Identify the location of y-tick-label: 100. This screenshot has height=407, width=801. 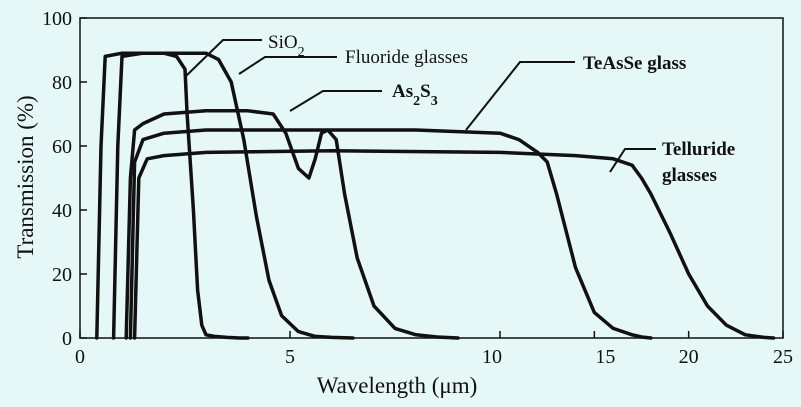
(57, 19).